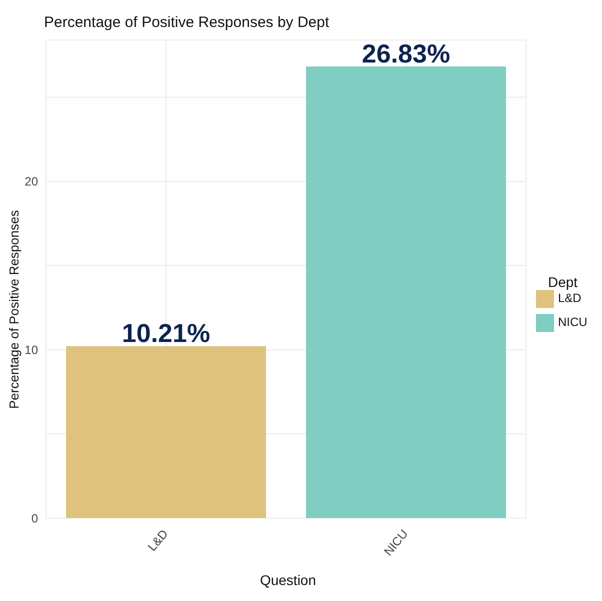 The height and width of the screenshot is (601, 602). Describe the element at coordinates (31, 349) in the screenshot. I see `y-tick-label: 10` at that location.